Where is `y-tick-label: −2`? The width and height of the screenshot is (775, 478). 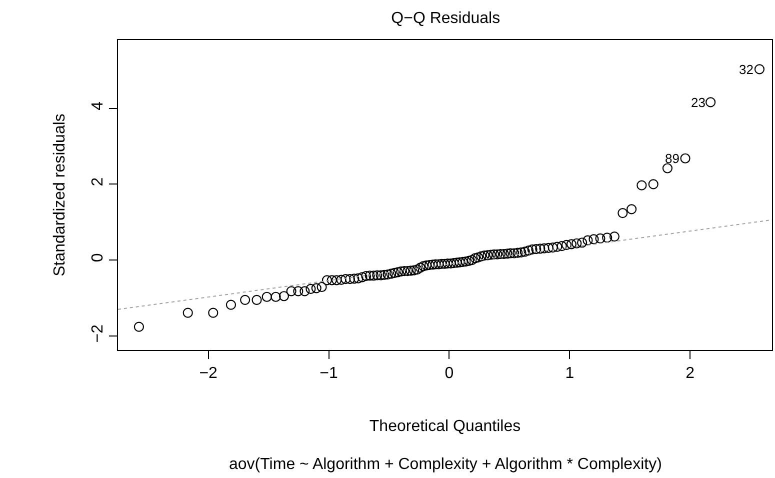
y-tick-label: −2 is located at coordinates (98, 333).